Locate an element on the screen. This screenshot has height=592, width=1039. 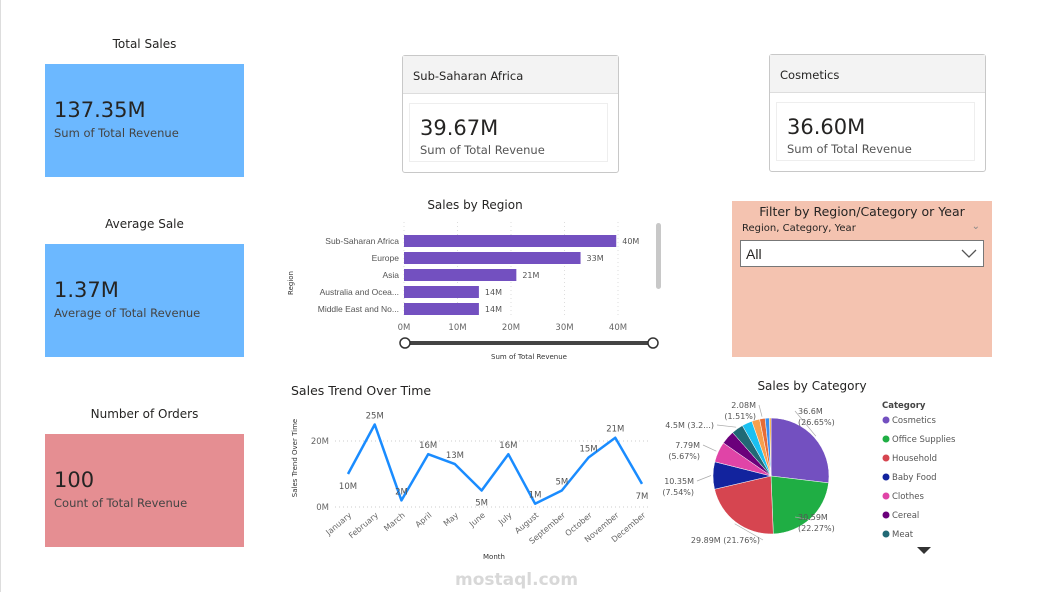
x-tick-label: June is located at coordinates (477, 520).